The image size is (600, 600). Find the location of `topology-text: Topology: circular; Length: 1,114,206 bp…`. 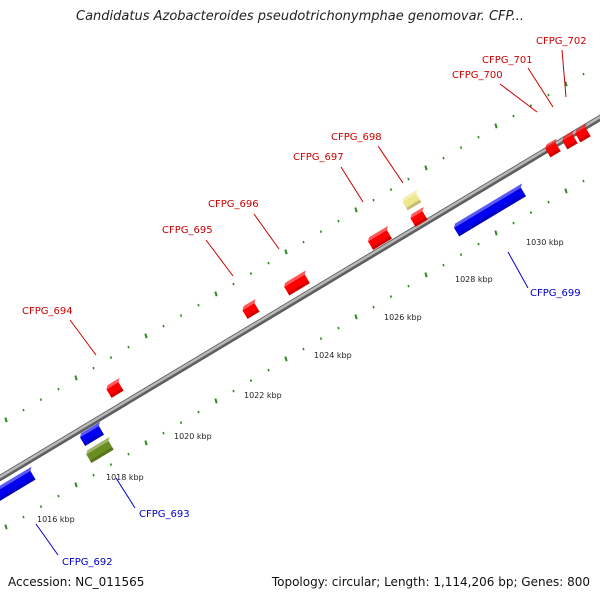

topology-text: Topology: circular; Length: 1,114,206 bp… is located at coordinates (430, 582).